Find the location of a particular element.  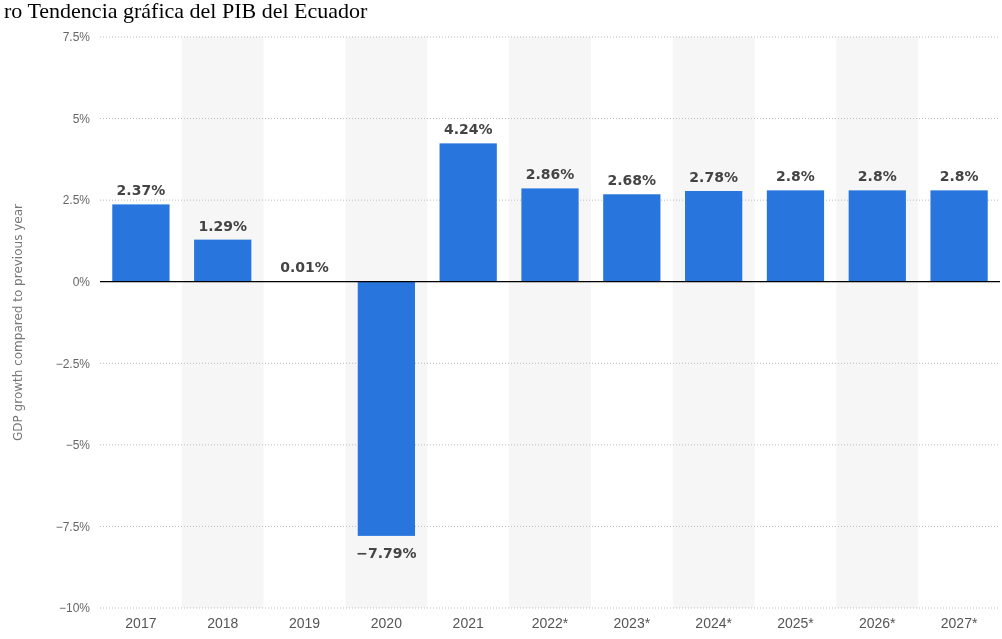

chart-title: ro Tendencia gráfica del PIB del Ecuador is located at coordinates (186, 11).